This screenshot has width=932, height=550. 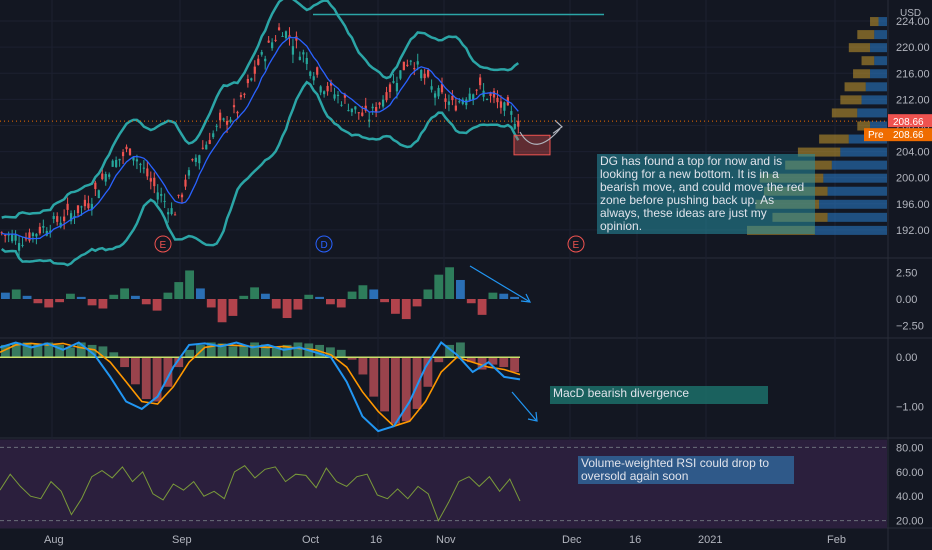 I want to click on time-axis: Aug Sep Oct 16 Nov Dec 16 2021 Feb, so click(x=445, y=540).